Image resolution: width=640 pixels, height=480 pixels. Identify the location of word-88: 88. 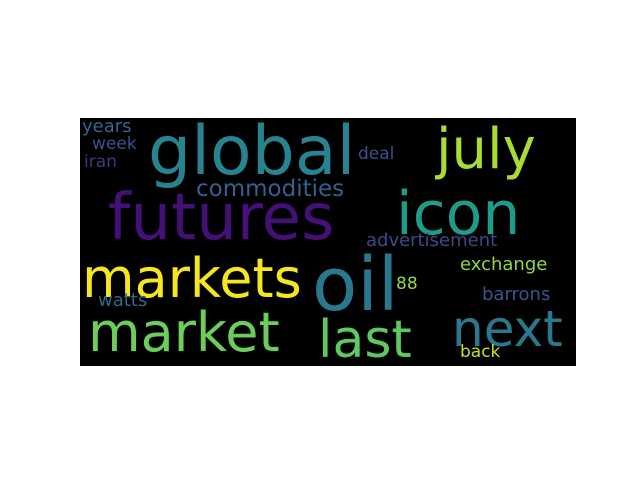
(407, 284).